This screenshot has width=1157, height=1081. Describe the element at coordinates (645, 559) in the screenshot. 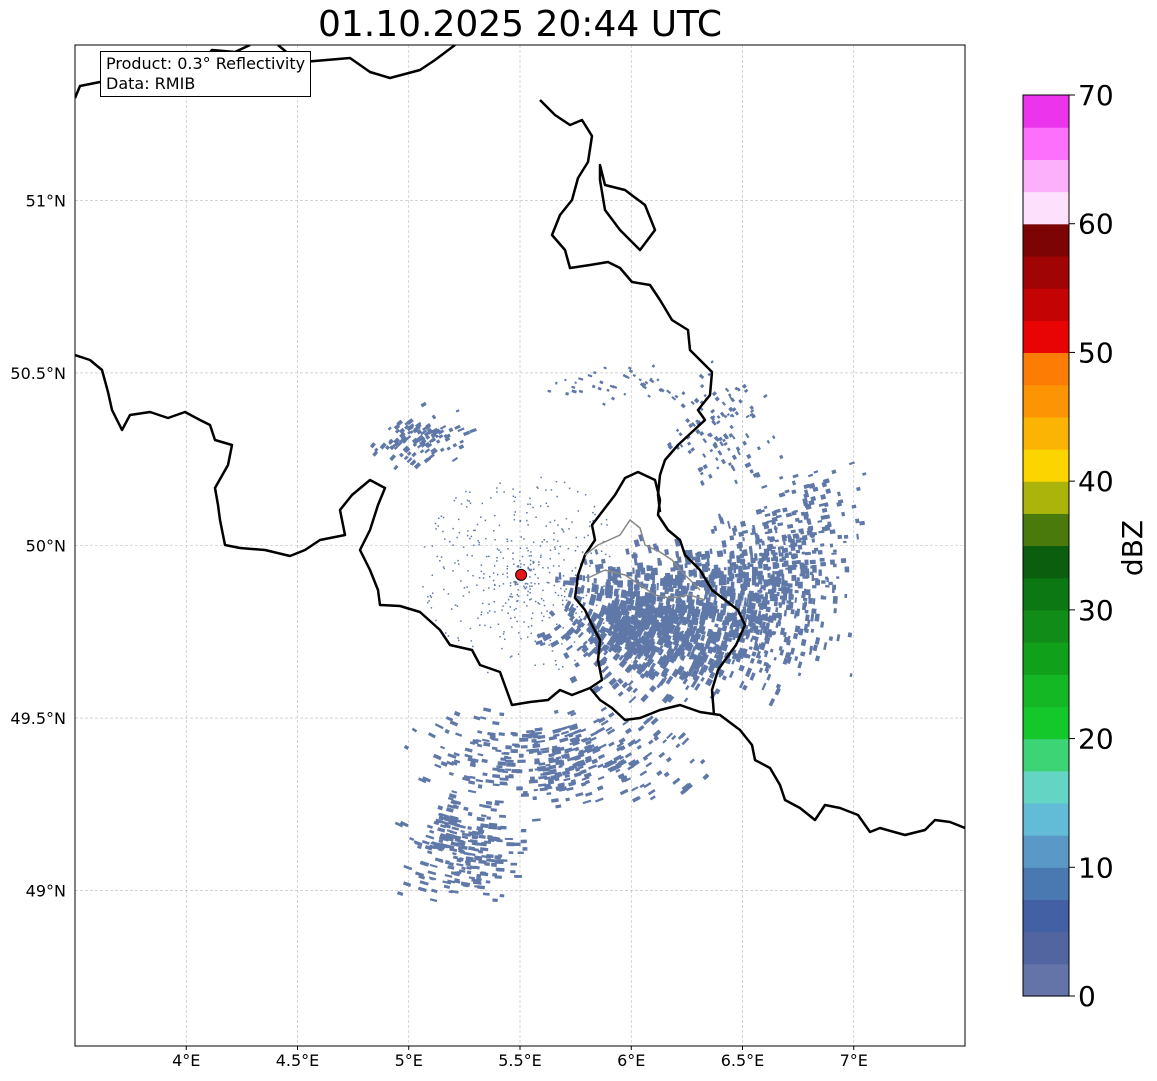

I see `state-borders` at that location.